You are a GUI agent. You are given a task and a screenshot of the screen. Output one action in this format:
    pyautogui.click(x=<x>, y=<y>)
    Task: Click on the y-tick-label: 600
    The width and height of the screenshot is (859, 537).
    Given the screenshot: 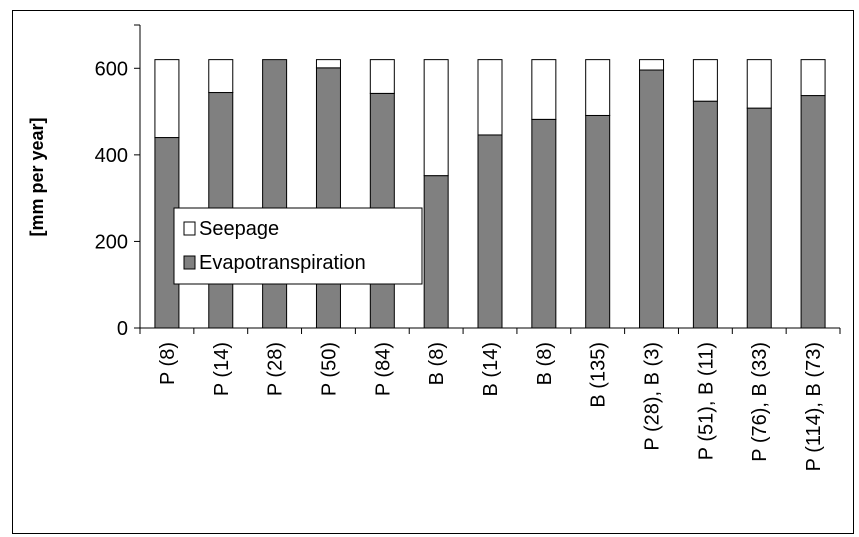 What is the action you would take?
    pyautogui.click(x=111, y=69)
    